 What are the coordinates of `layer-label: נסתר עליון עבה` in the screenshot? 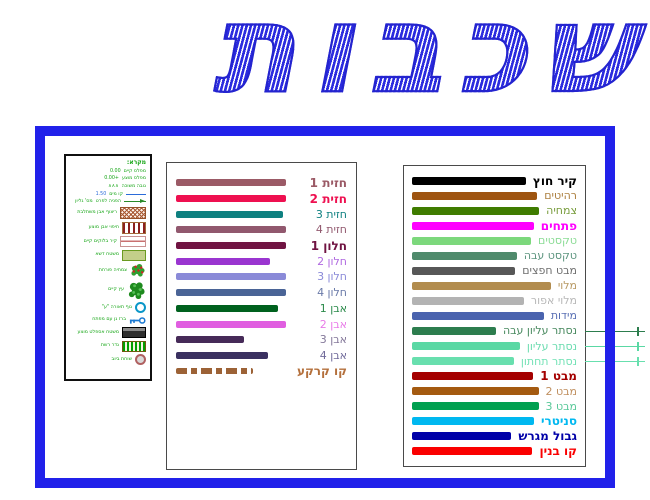 It's located at (540, 331).